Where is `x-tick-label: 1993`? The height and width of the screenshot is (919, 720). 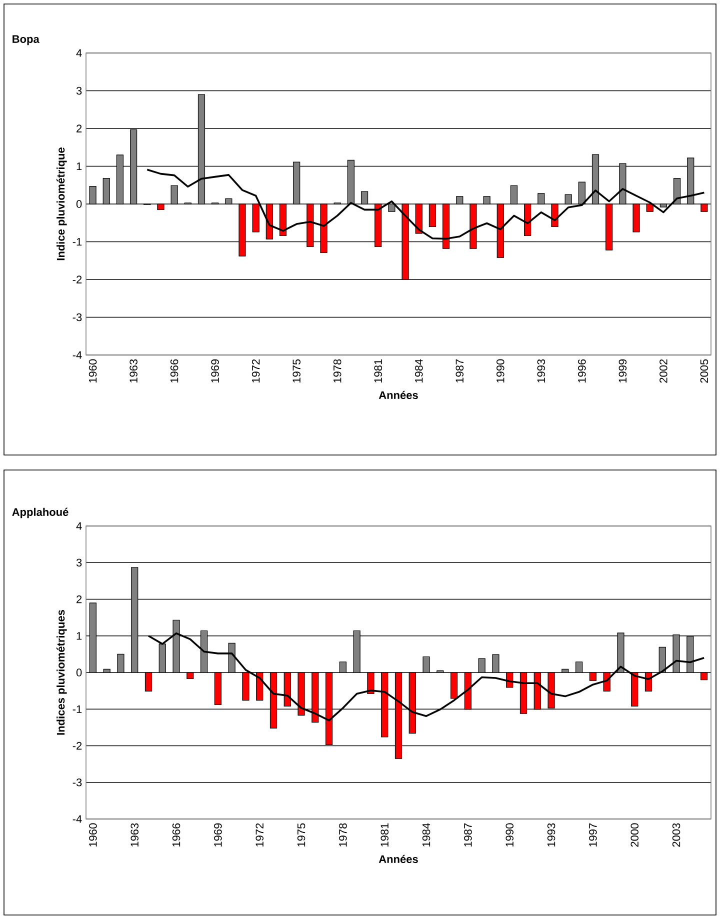
x-tick-label: 1993 is located at coordinates (551, 834).